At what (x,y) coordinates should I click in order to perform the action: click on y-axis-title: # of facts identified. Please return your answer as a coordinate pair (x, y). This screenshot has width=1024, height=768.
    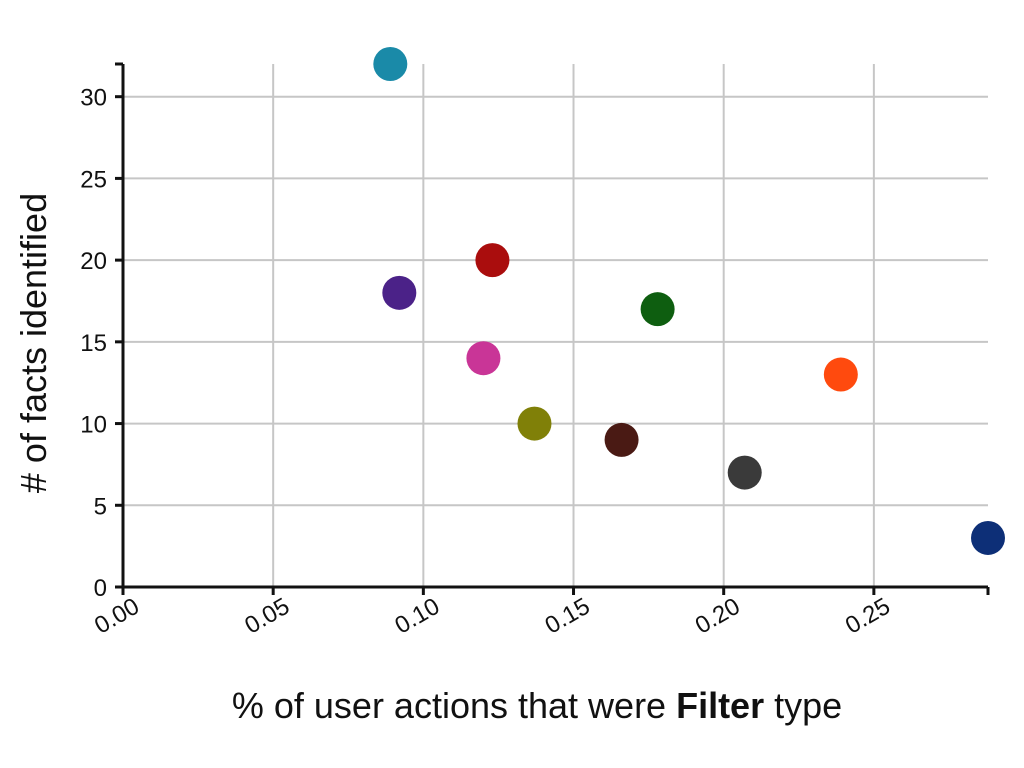
    Looking at the image, I should click on (33, 343).